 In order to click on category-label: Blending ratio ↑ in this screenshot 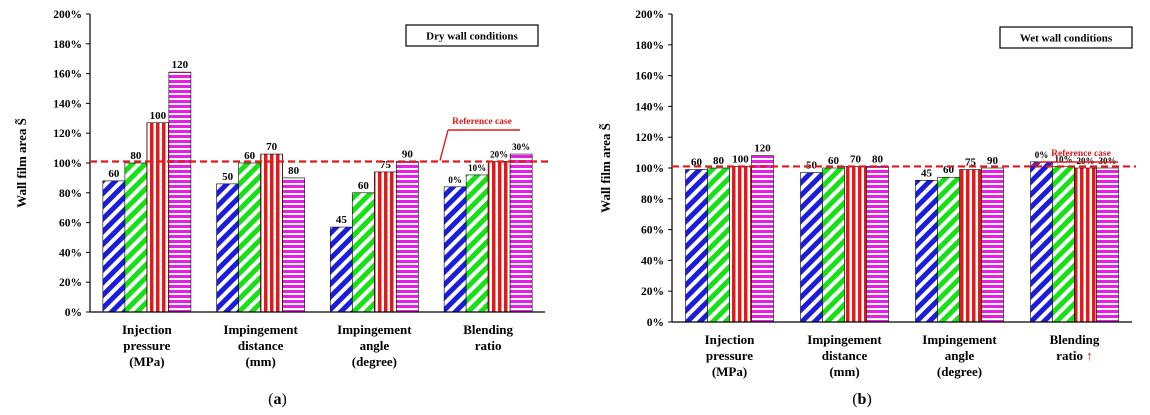, I will do `click(1075, 347)`.